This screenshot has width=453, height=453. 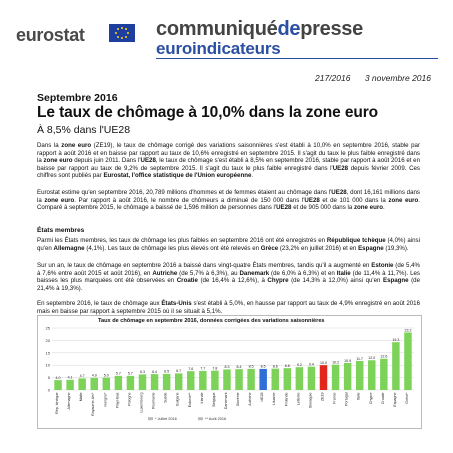 What do you see at coordinates (84, 130) in the screenshot?
I see `headline-subtitle: À 8,5% dans l'UE28` at bounding box center [84, 130].